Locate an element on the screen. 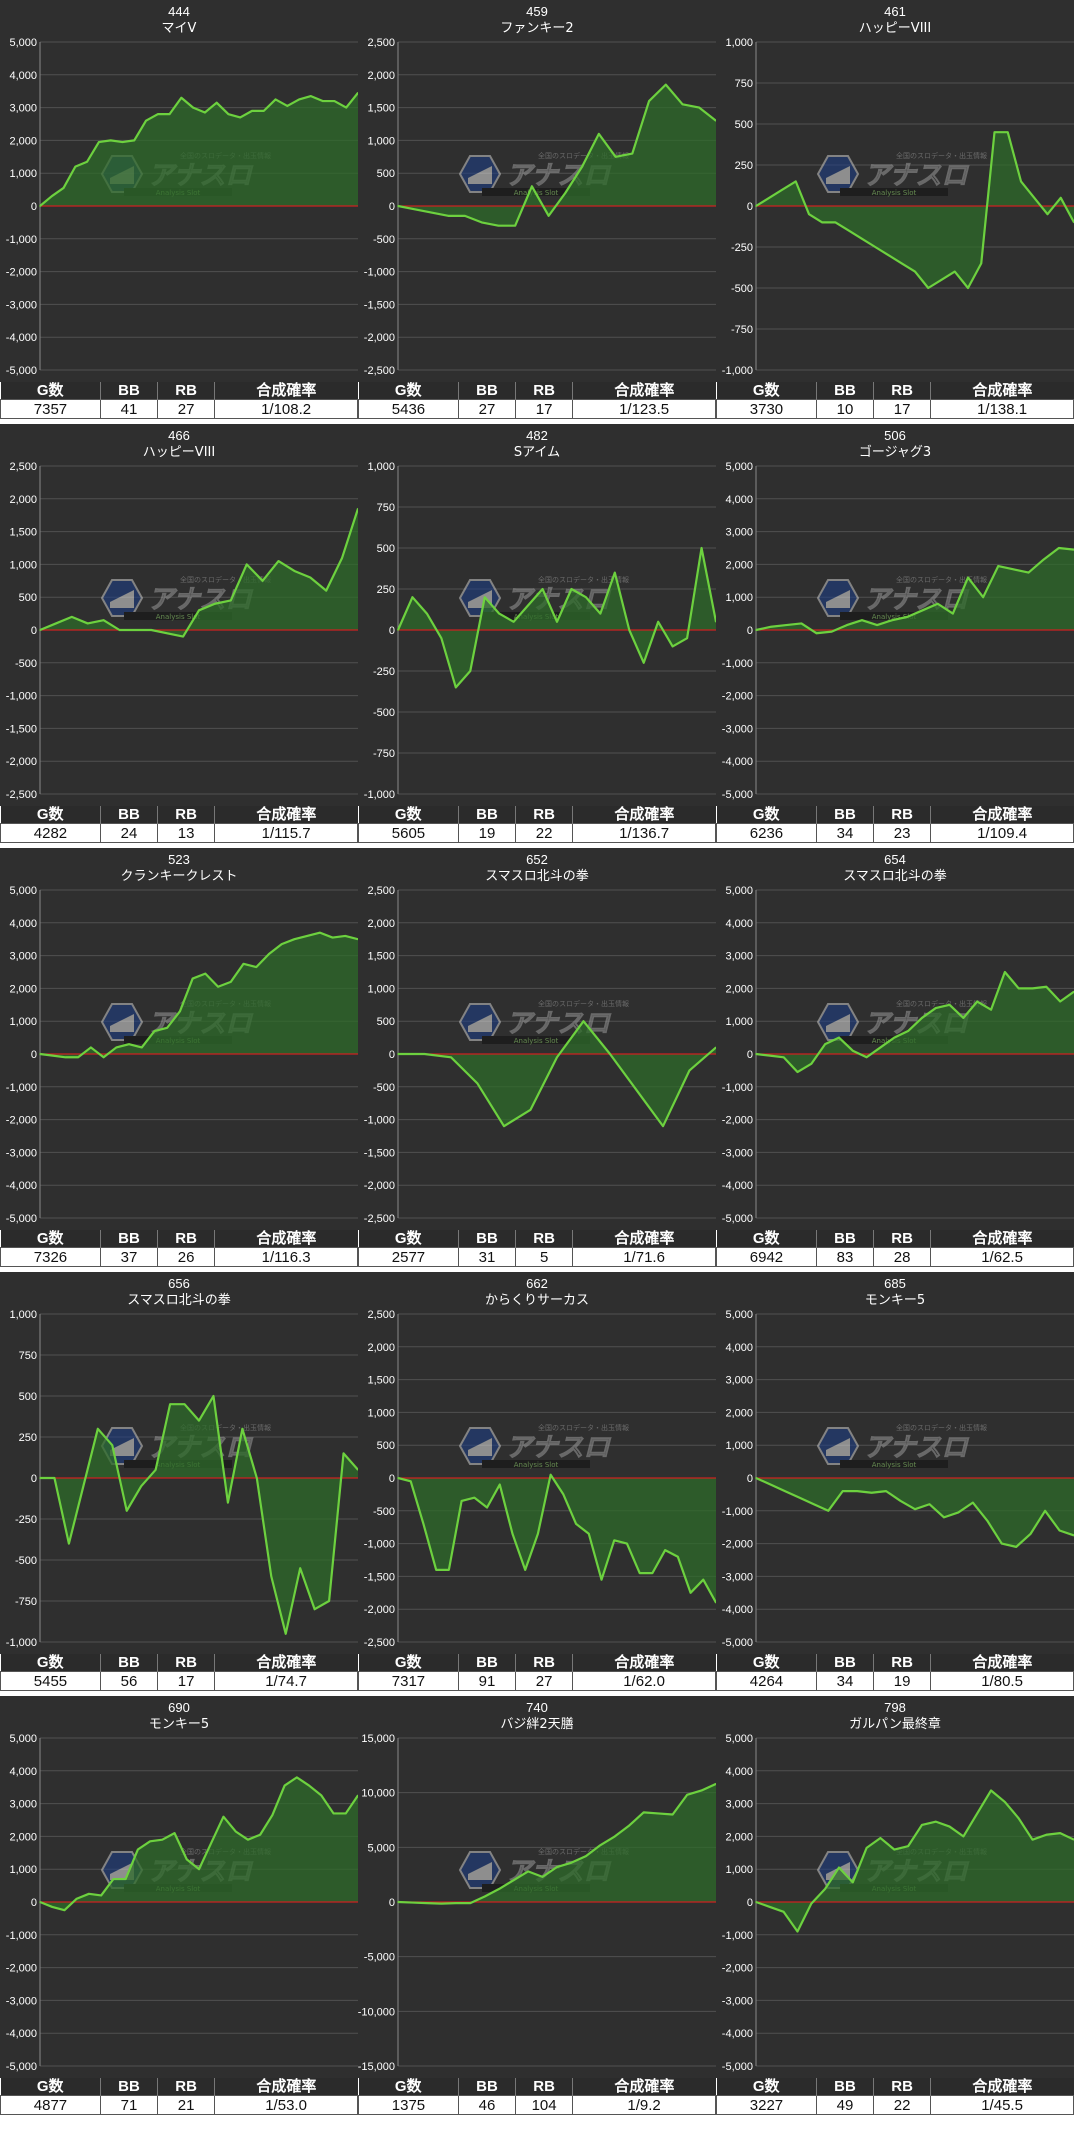  y-tick-label: 5,000 is located at coordinates (23, 43).